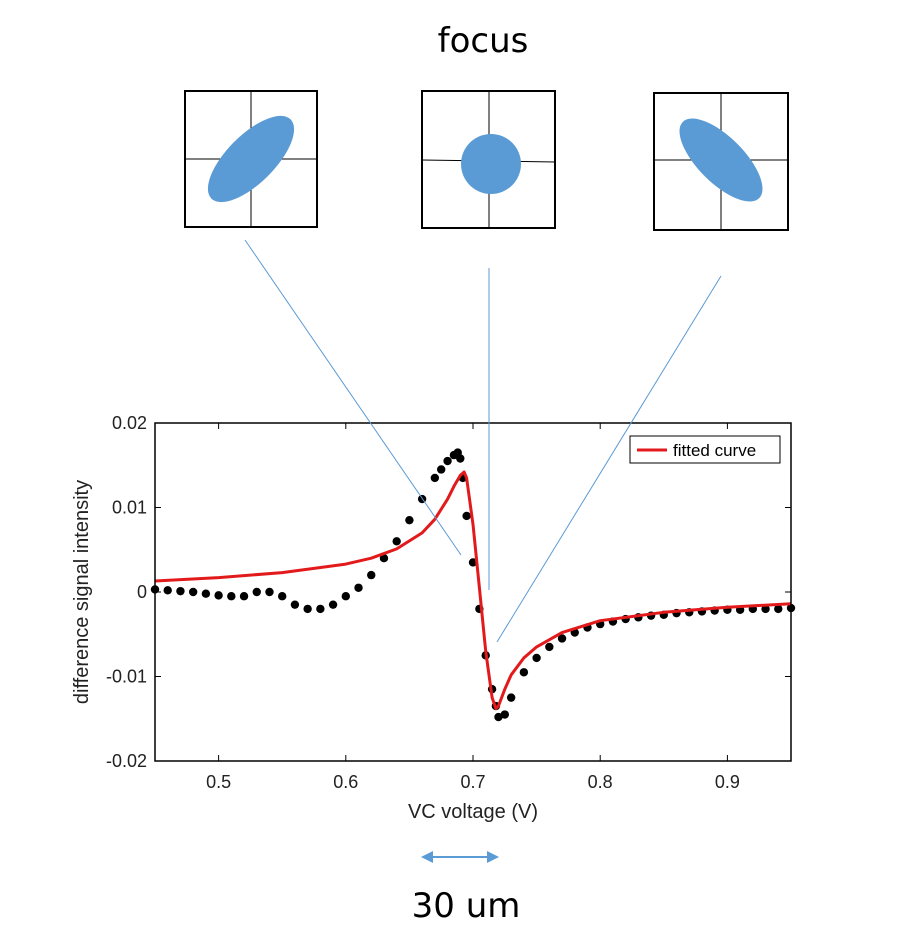  I want to click on legend-label: fitted curve, so click(714, 450).